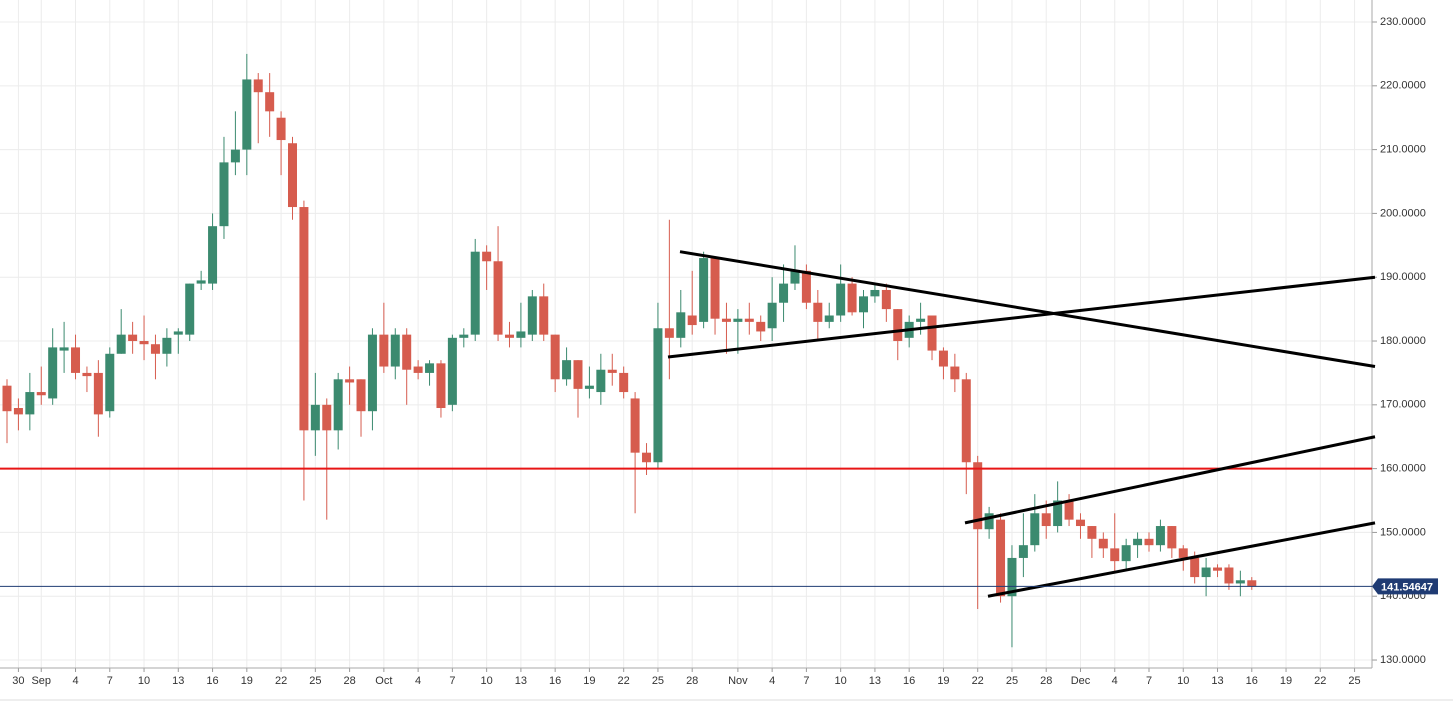  I want to click on last-price-tag, so click(1405, 586).